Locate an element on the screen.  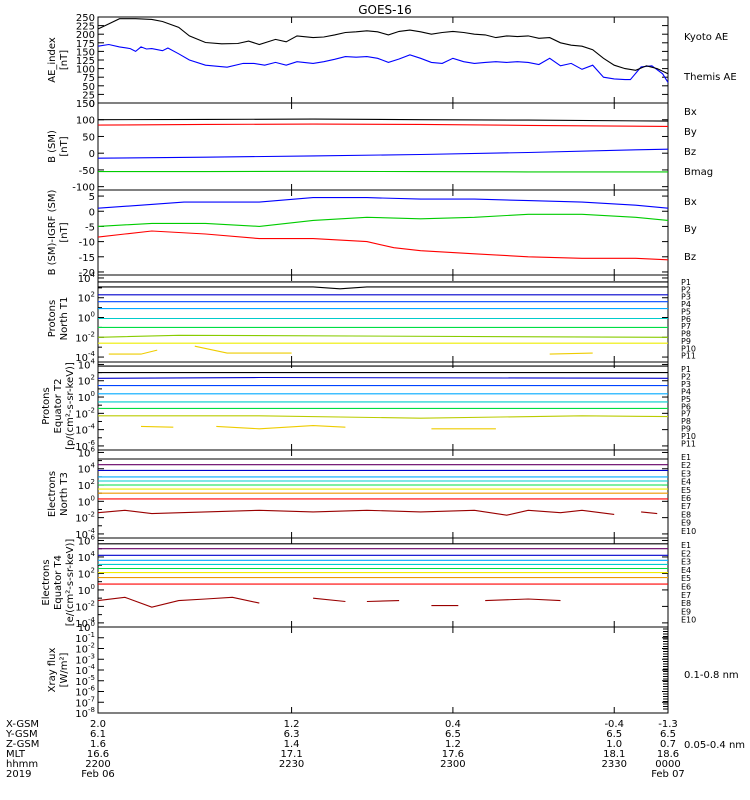
y-tick-label: 25 is located at coordinates (88, 95).